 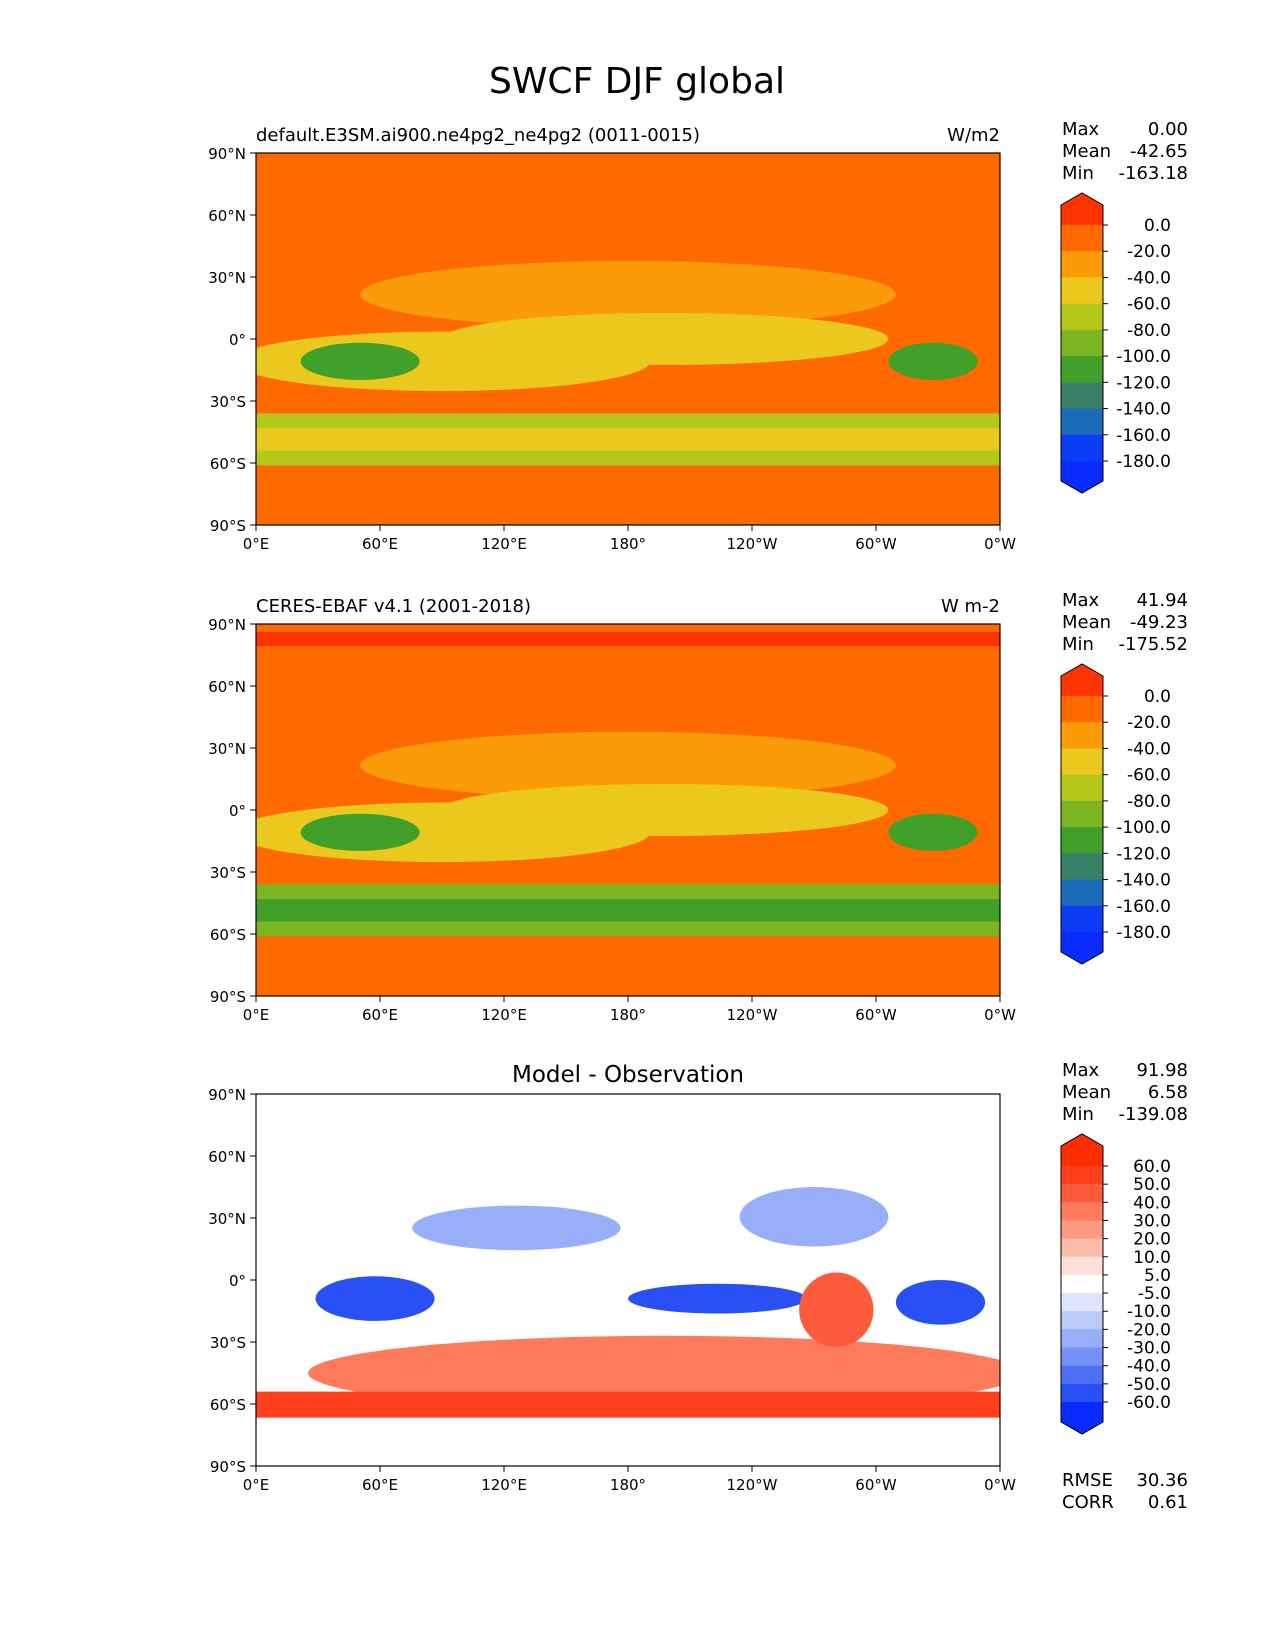 I want to click on colorbar-label: 30.0, so click(x=1152, y=1221).